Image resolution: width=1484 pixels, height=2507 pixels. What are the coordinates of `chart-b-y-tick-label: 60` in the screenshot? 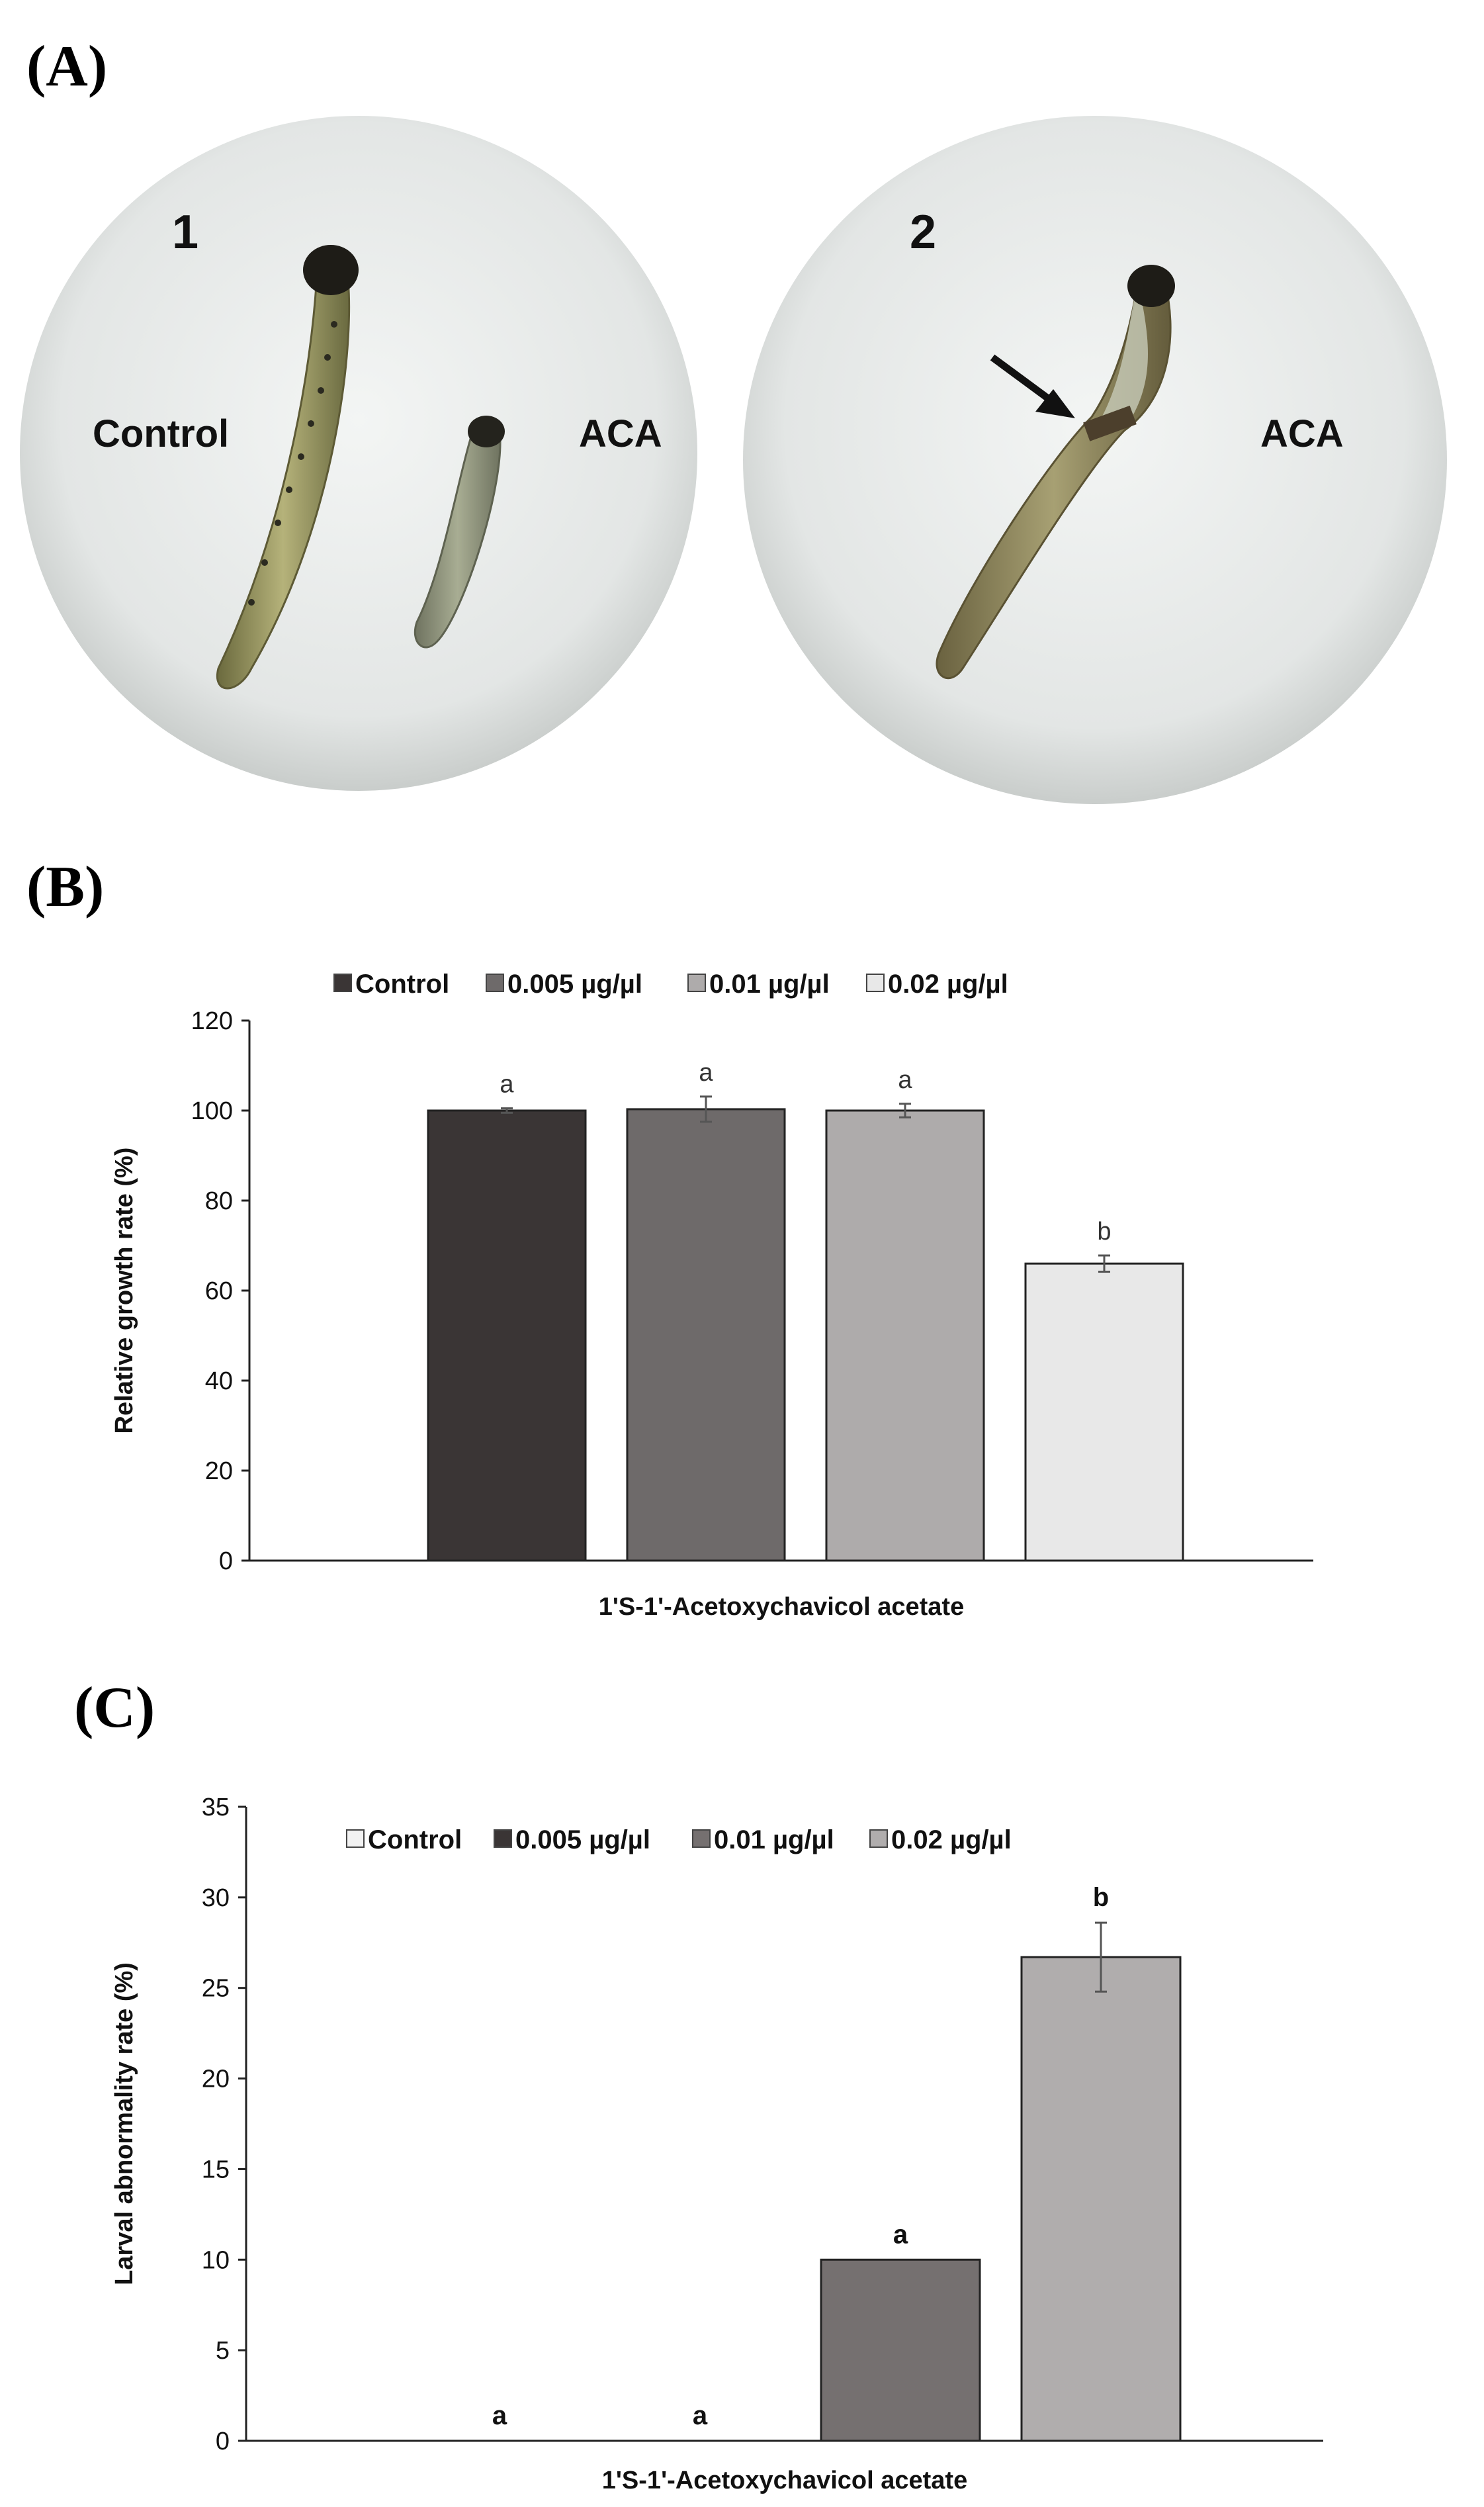 It's located at (219, 1291).